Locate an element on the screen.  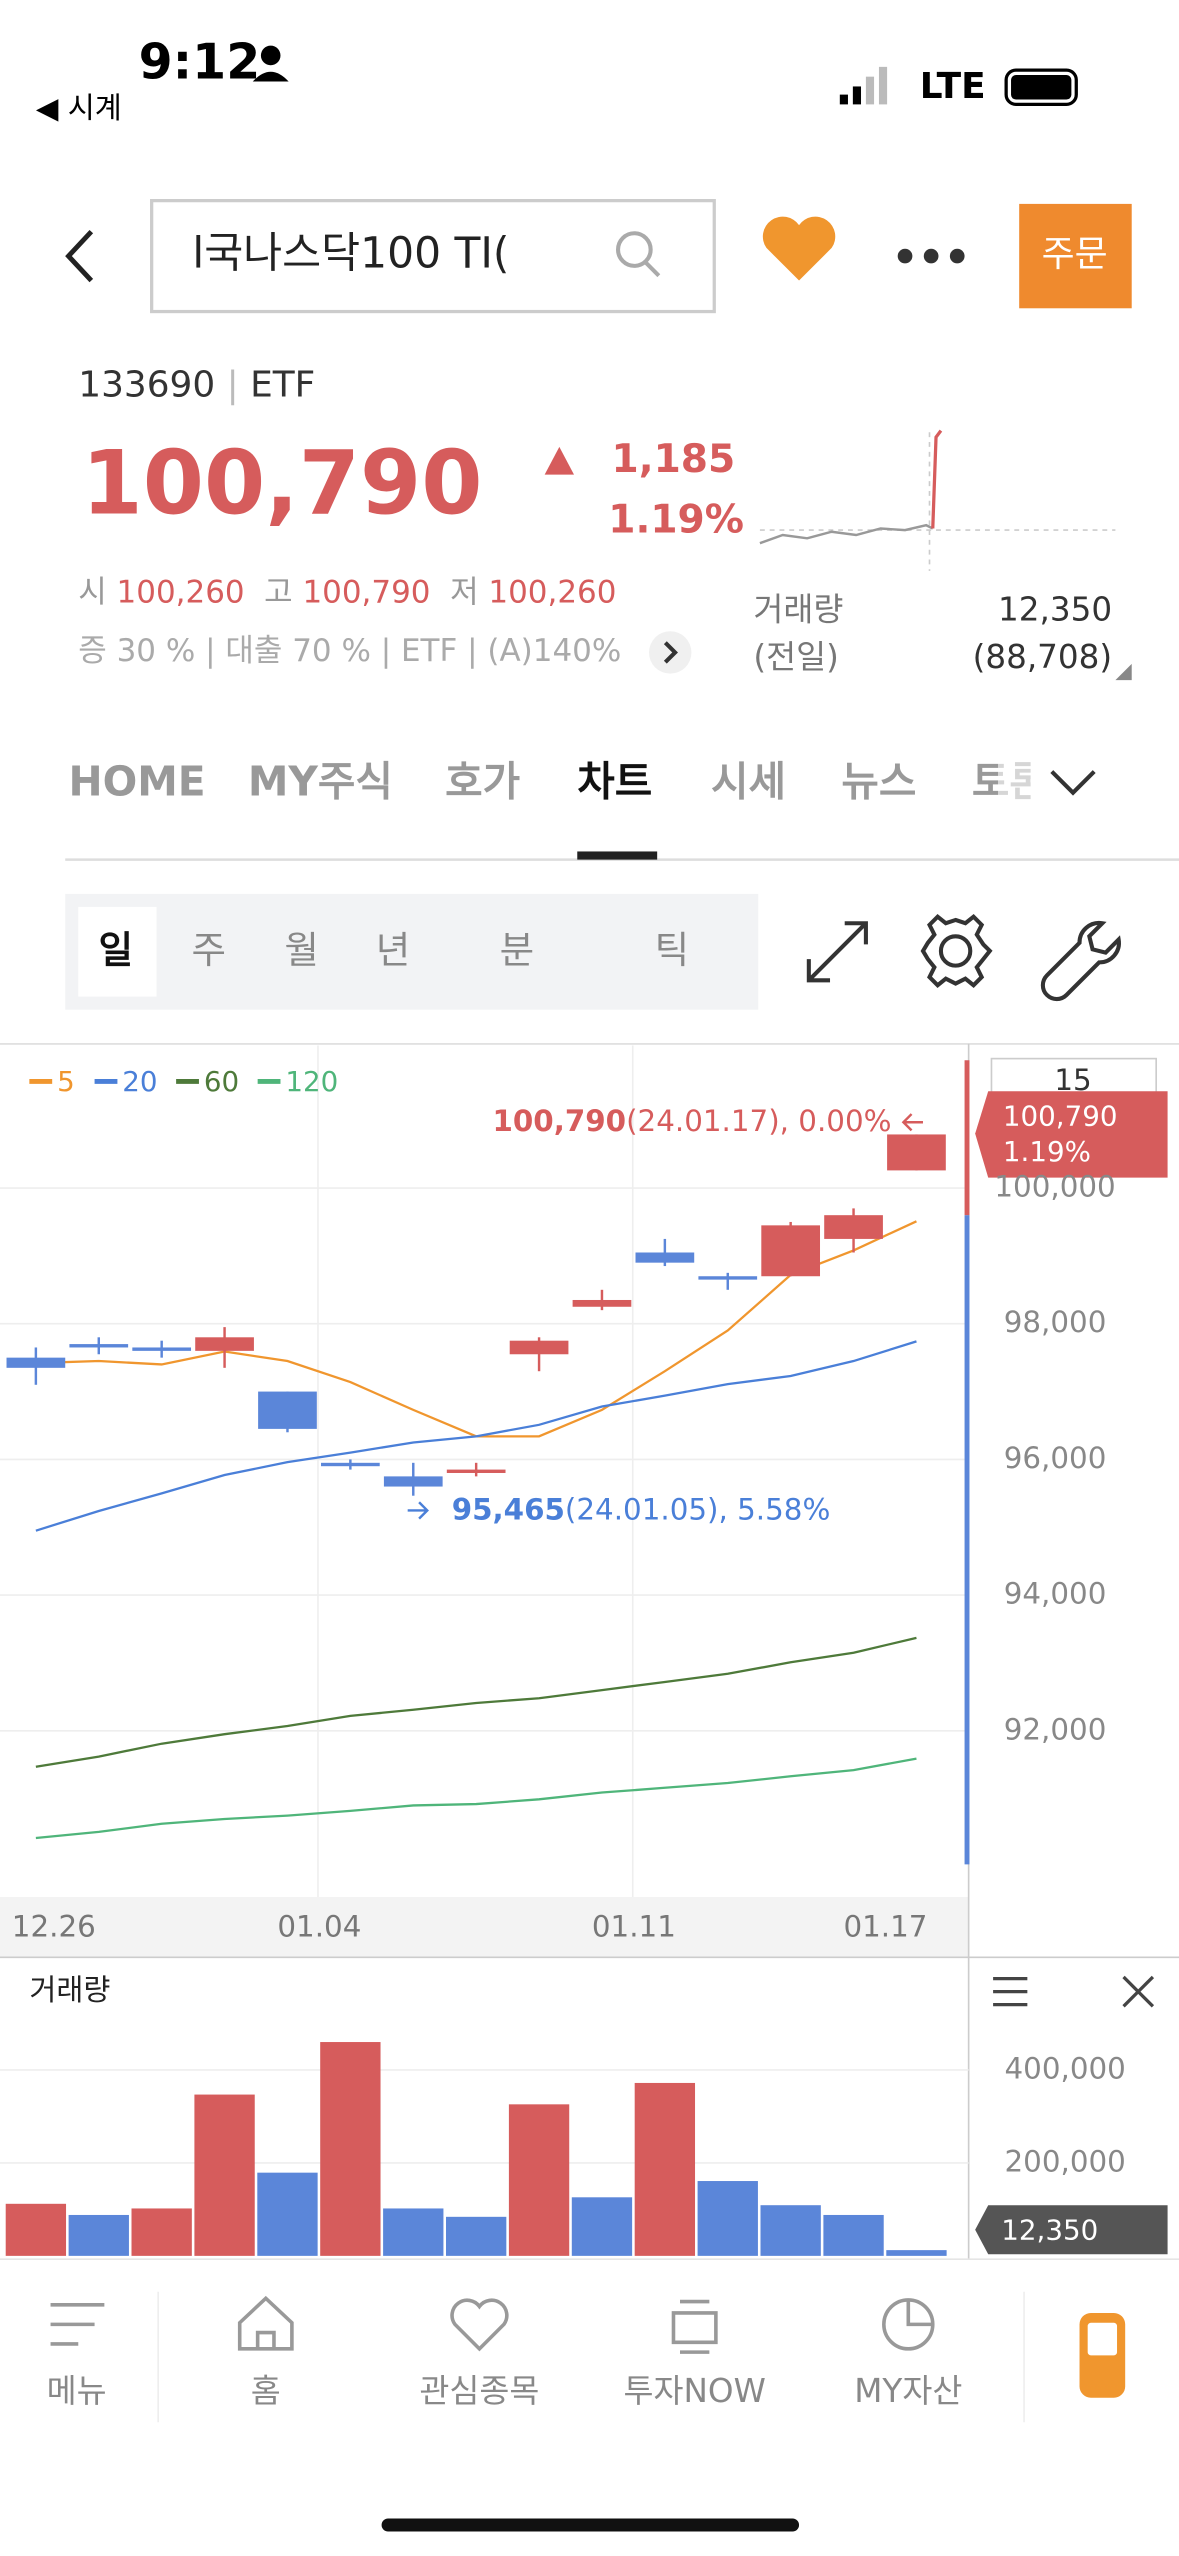
more is located at coordinates (931, 256).